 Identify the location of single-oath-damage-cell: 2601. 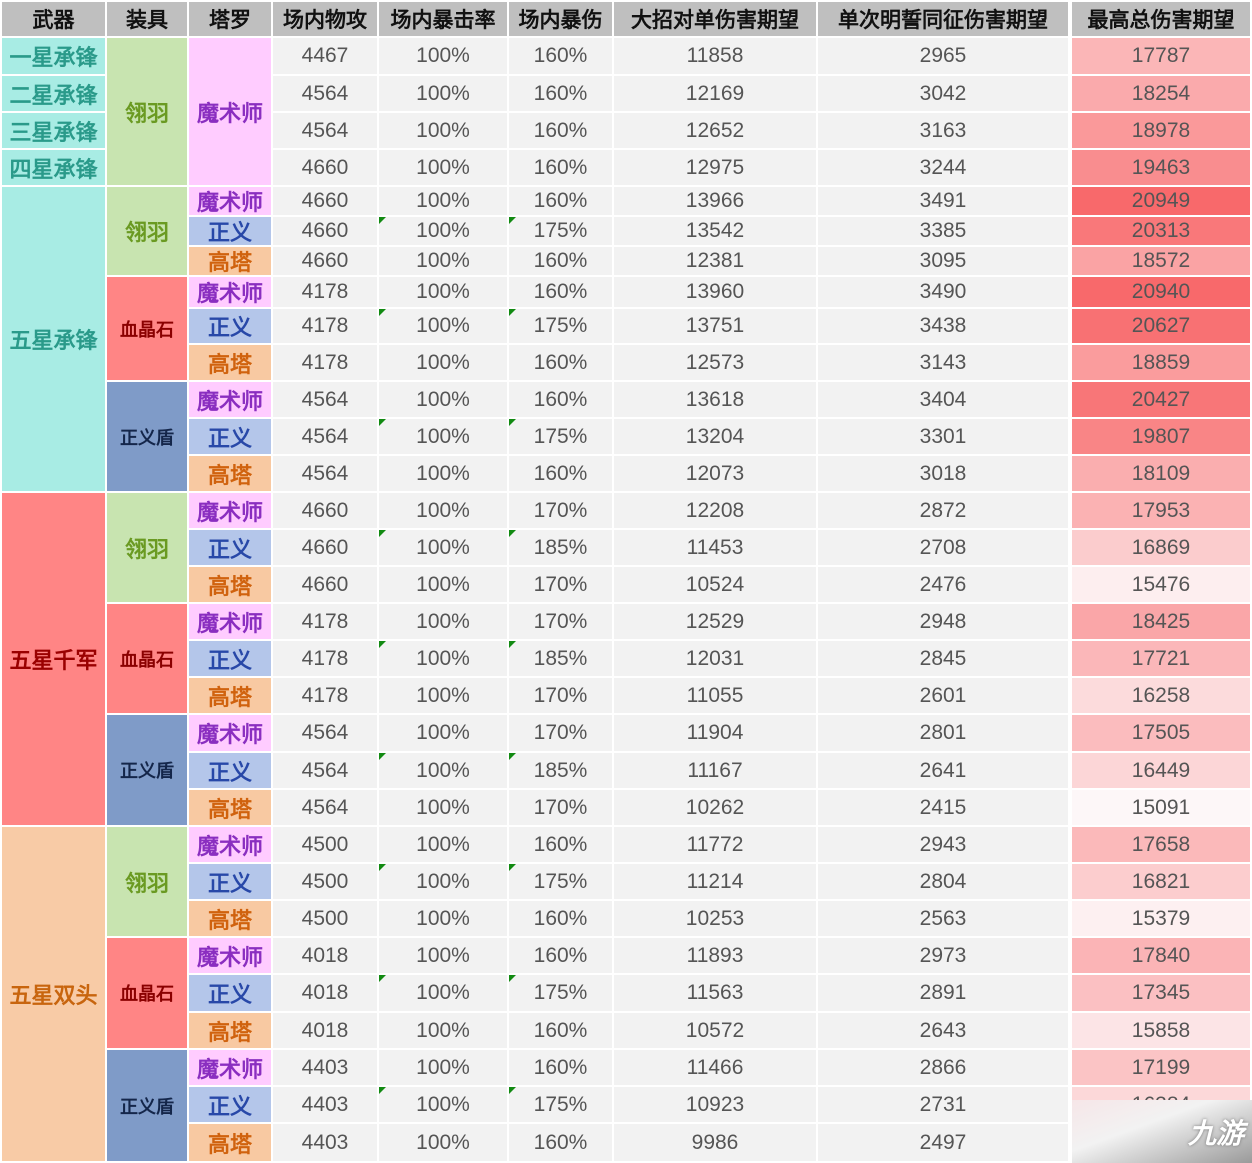
(943, 695).